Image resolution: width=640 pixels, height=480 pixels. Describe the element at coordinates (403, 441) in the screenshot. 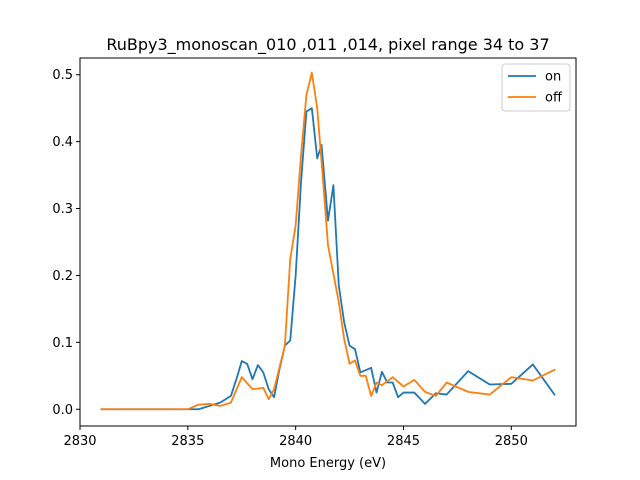

I see `x-tick-label: 2845` at that location.